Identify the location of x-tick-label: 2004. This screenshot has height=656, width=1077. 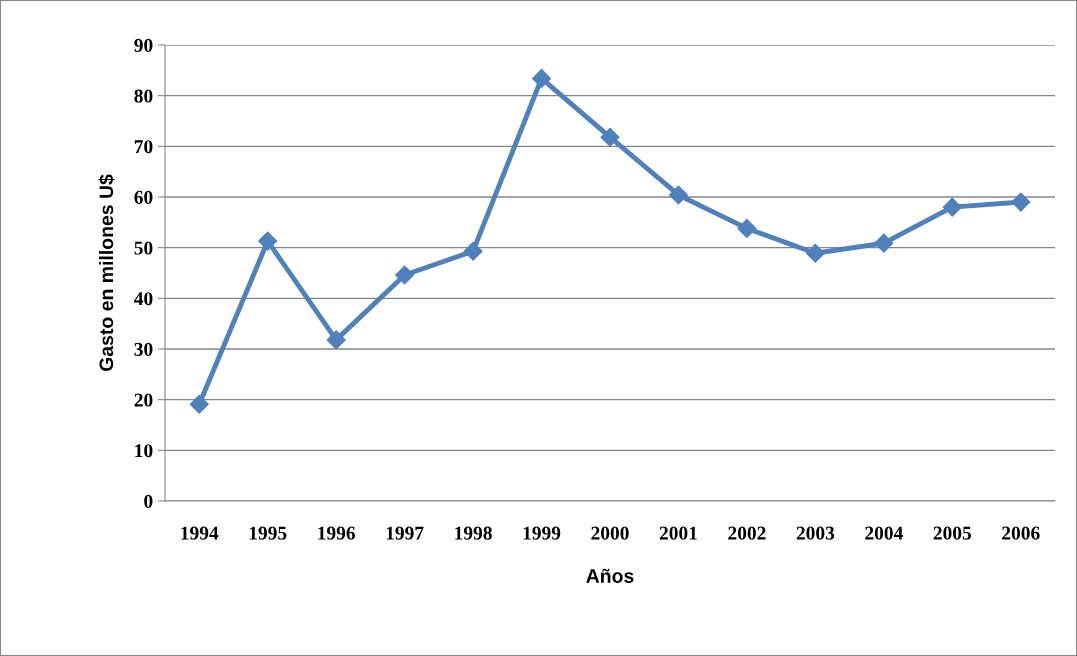
(884, 533).